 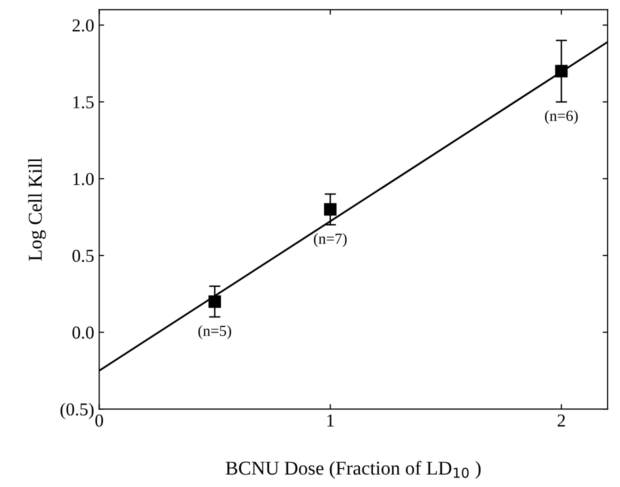 I want to click on y-axis-title: Log Cell Kill, so click(x=37, y=209).